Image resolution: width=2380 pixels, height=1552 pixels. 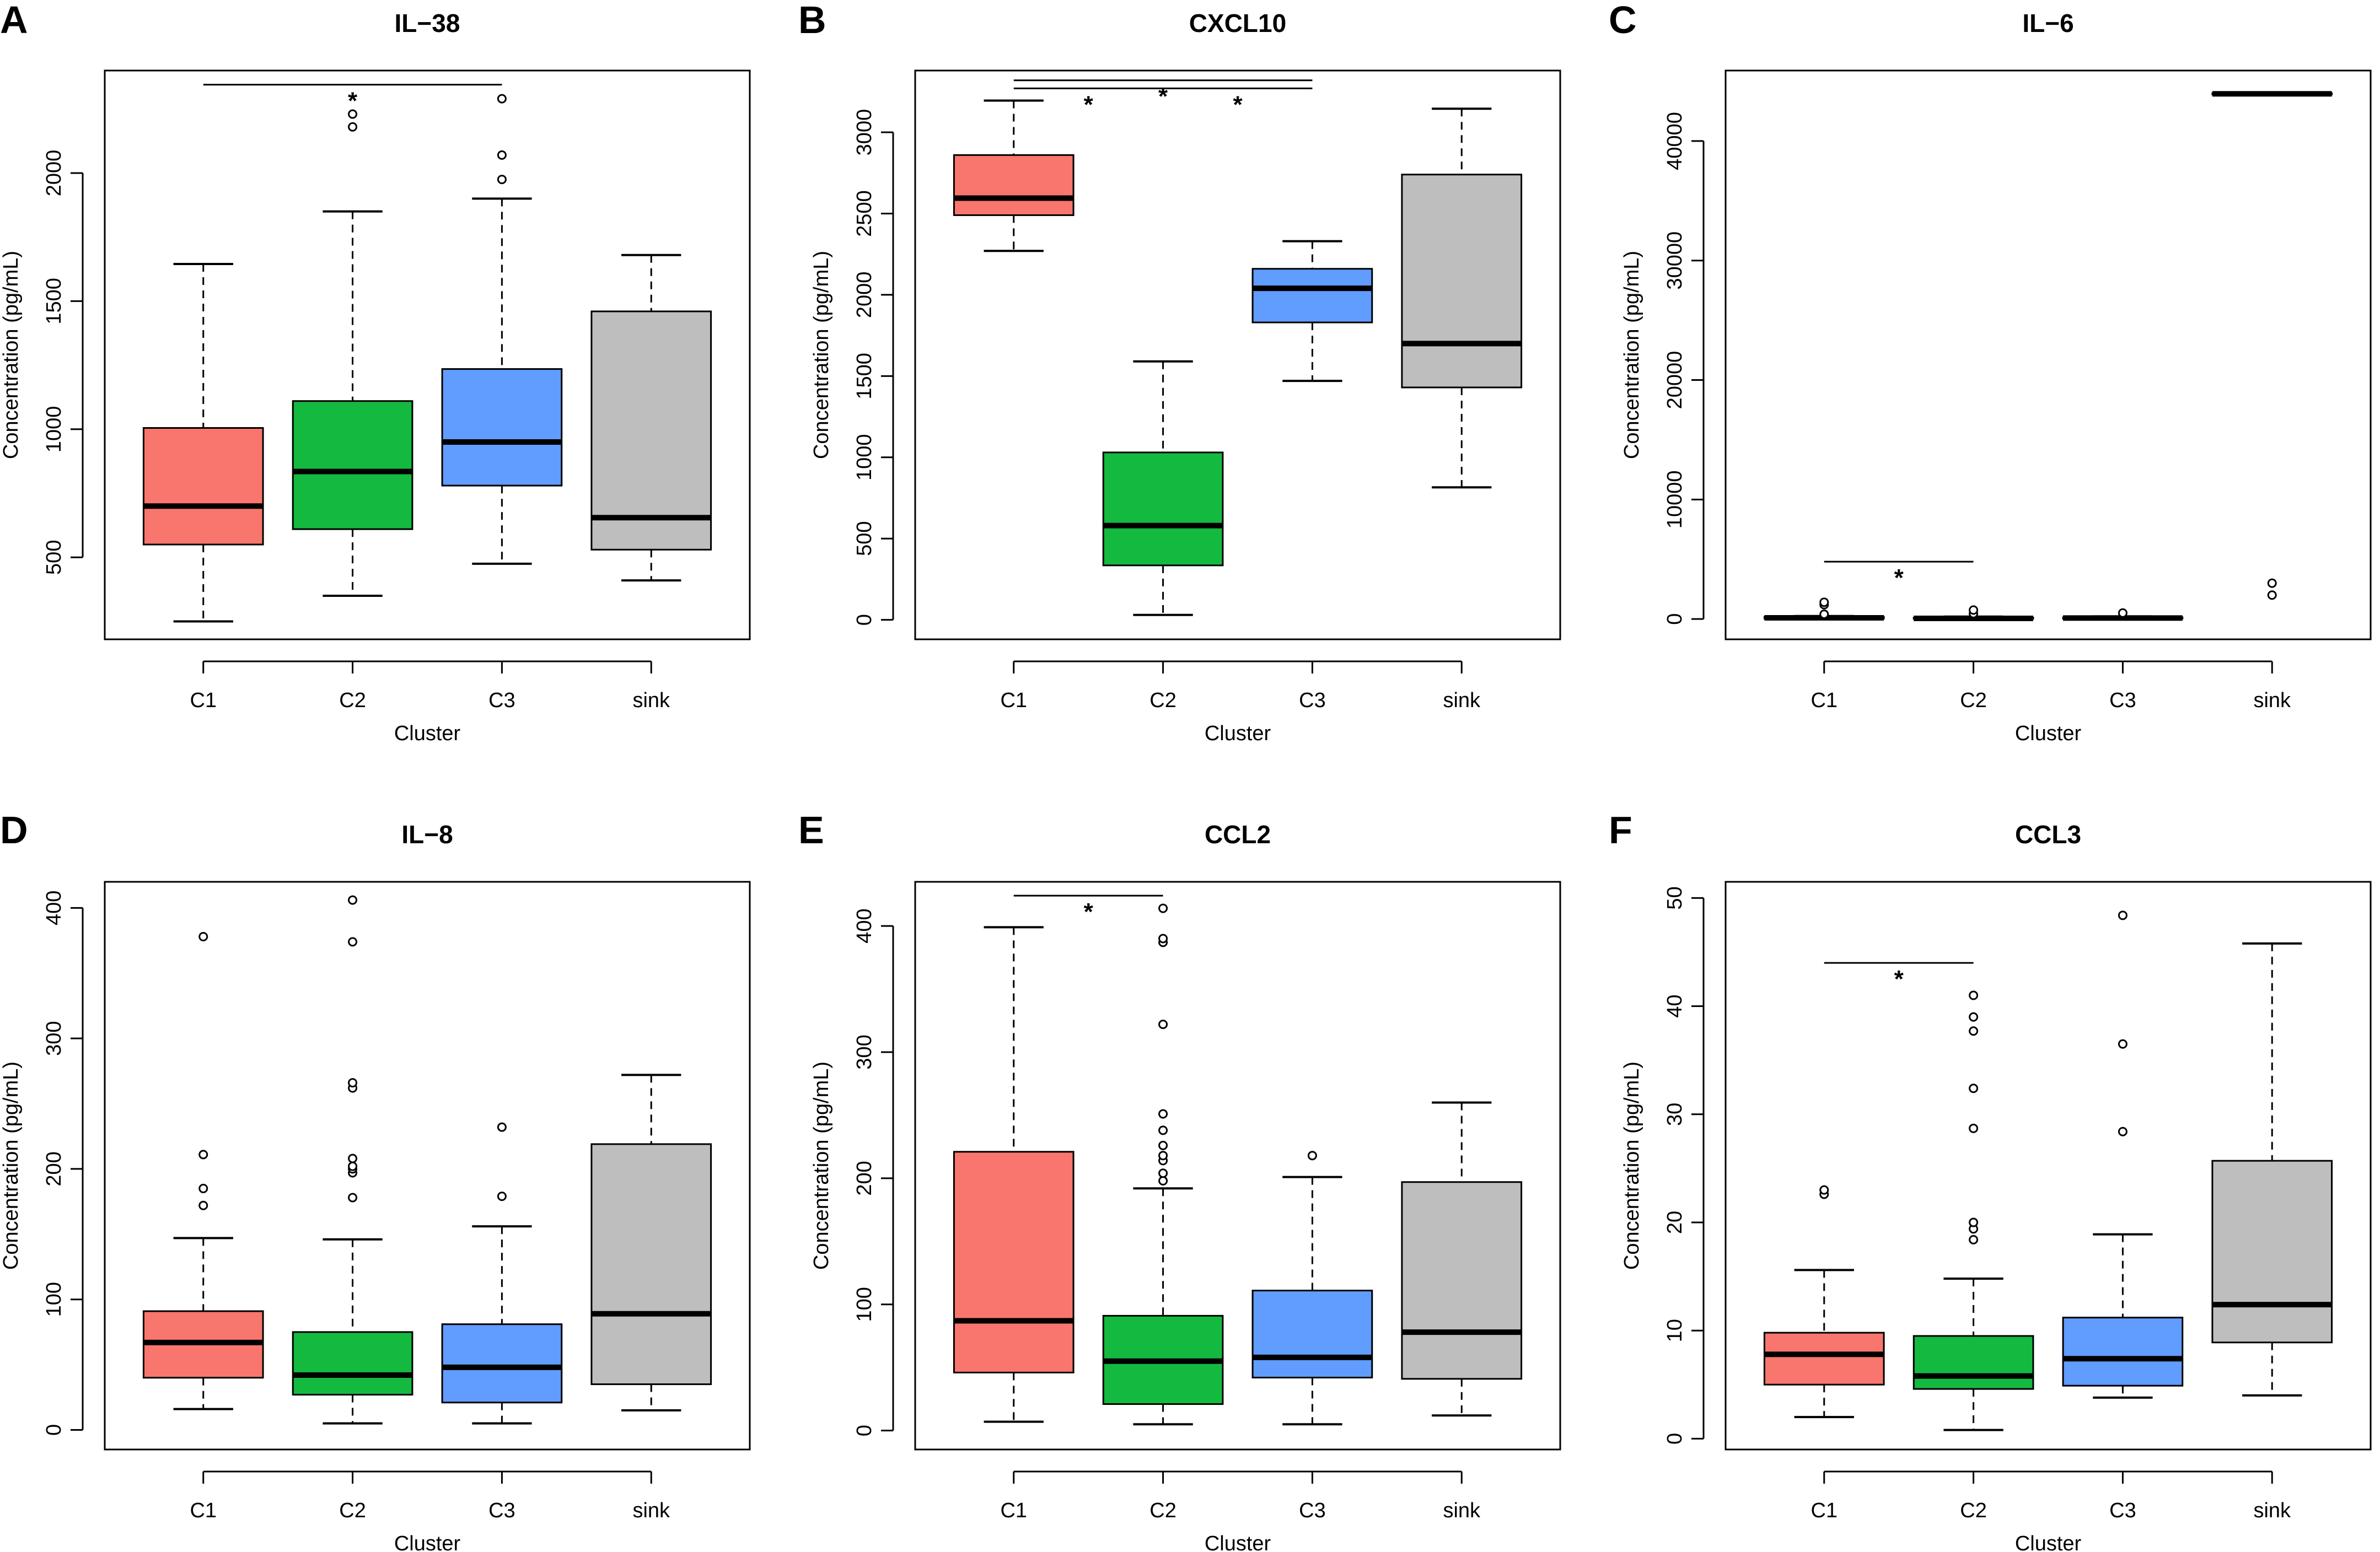 What do you see at coordinates (1632, 1165) in the screenshot?
I see `y-axis-label: Concentration (pg/mL)` at bounding box center [1632, 1165].